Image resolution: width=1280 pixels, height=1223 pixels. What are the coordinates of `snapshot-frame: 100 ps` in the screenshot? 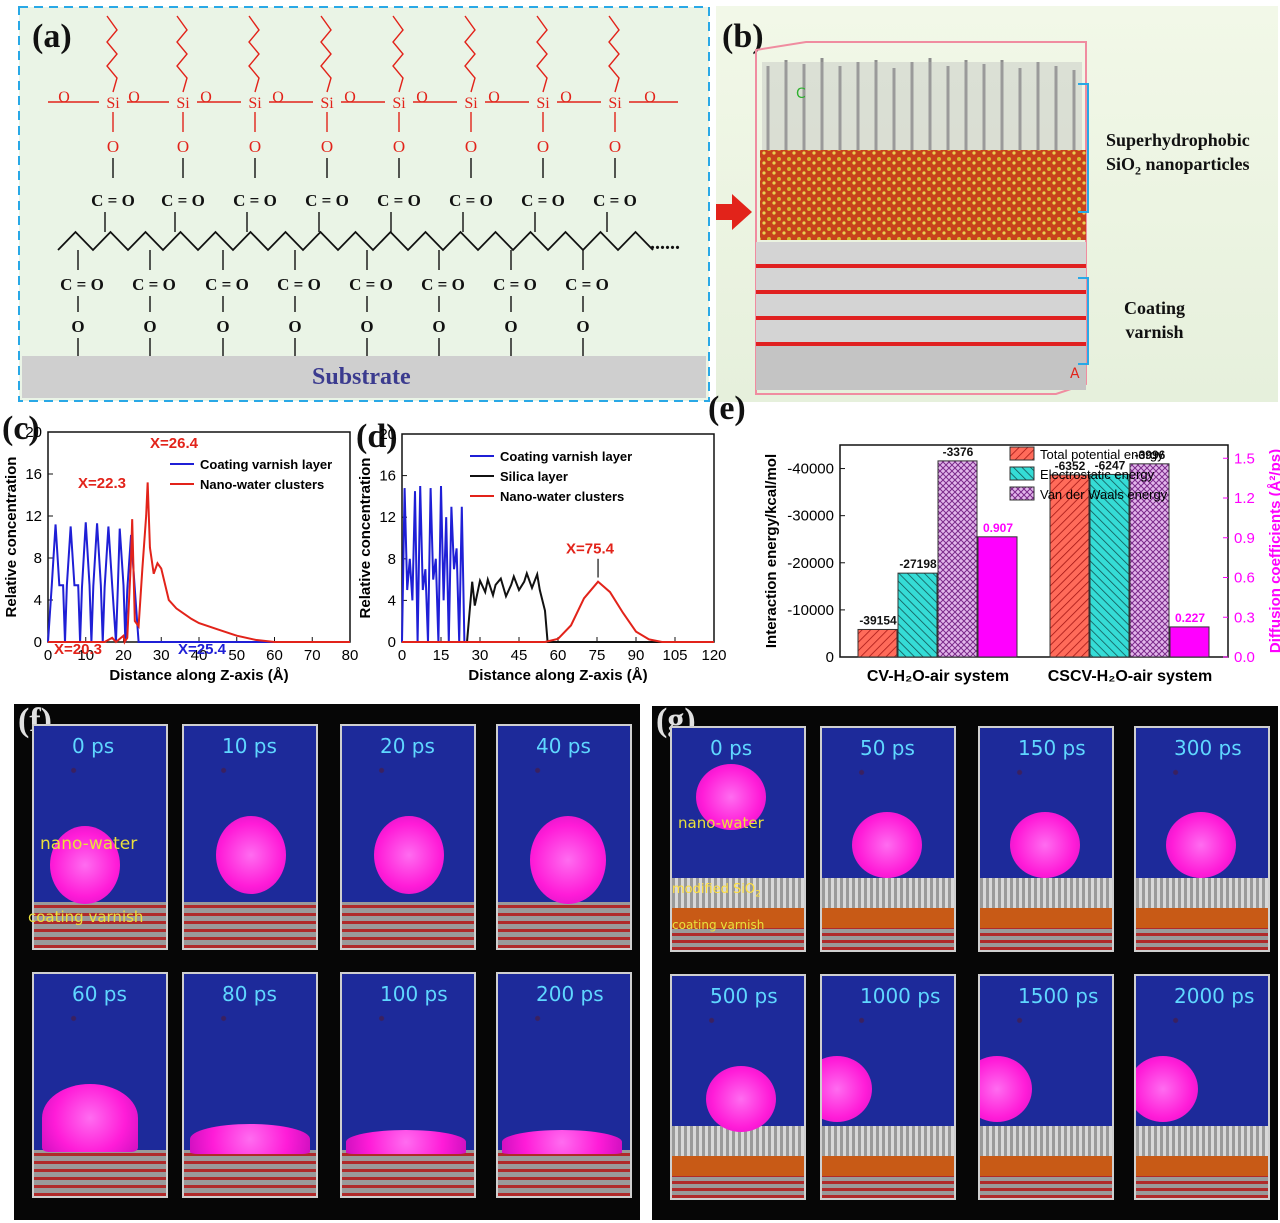 It's located at (408, 1085).